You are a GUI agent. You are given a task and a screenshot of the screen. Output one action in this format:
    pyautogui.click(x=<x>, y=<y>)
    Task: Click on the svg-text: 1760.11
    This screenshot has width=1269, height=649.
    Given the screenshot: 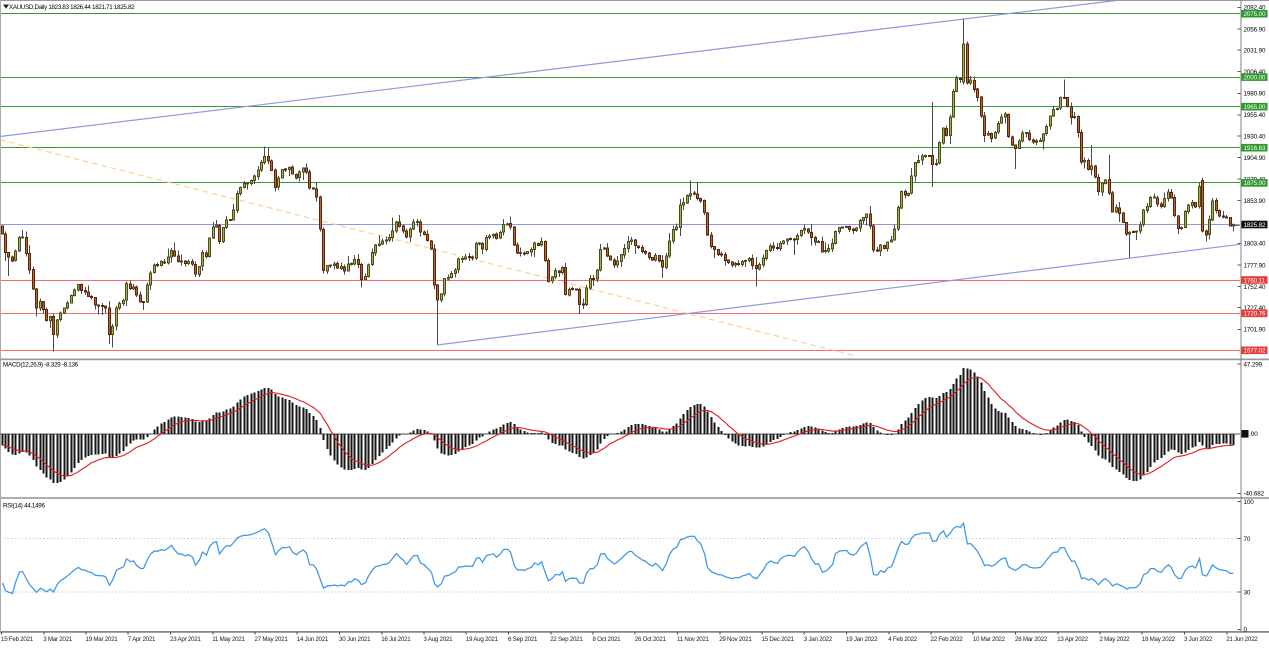 What is the action you would take?
    pyautogui.click(x=1255, y=280)
    